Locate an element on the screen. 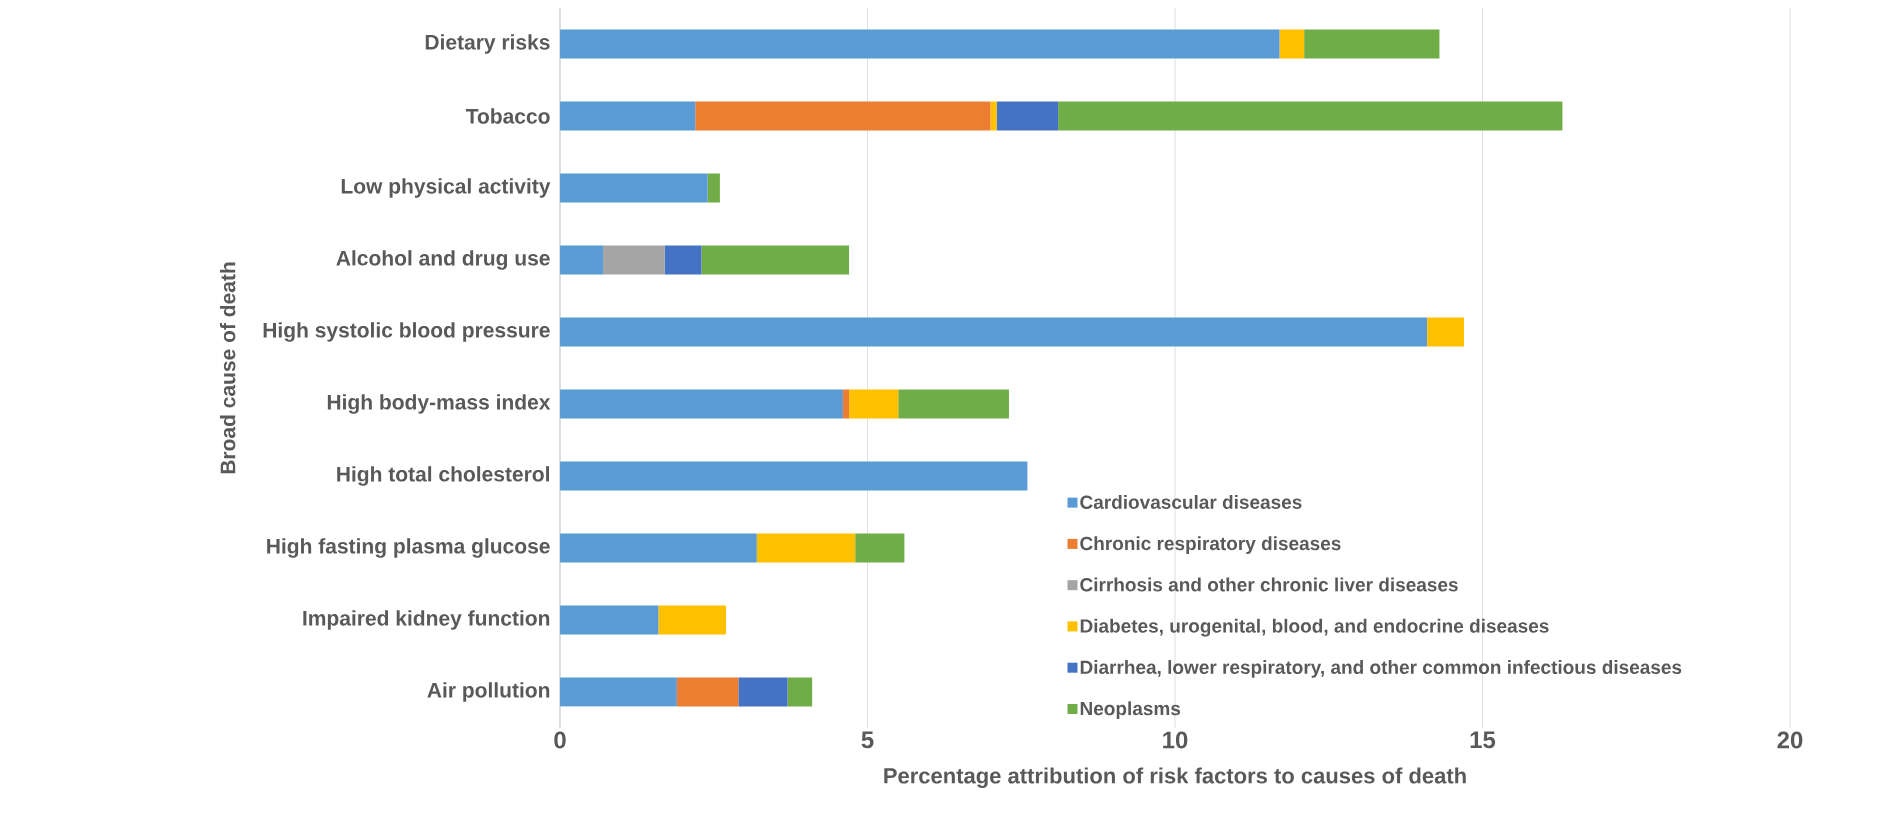 This screenshot has height=830, width=1888. y-tick-label: Dietary risks is located at coordinates (487, 44).